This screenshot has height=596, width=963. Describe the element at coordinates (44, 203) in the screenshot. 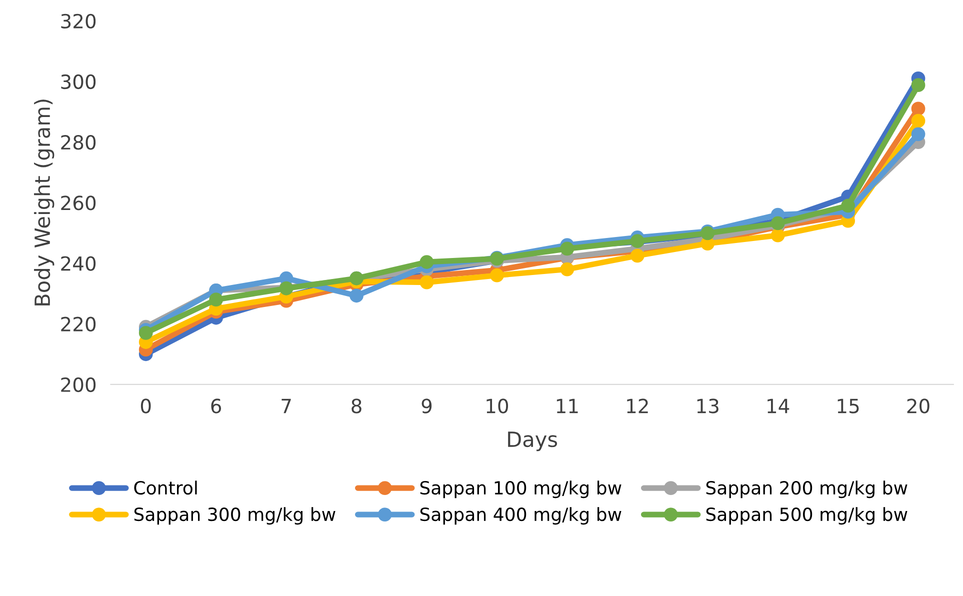

I see `y-axis-title: Body Weight (gram)` at that location.